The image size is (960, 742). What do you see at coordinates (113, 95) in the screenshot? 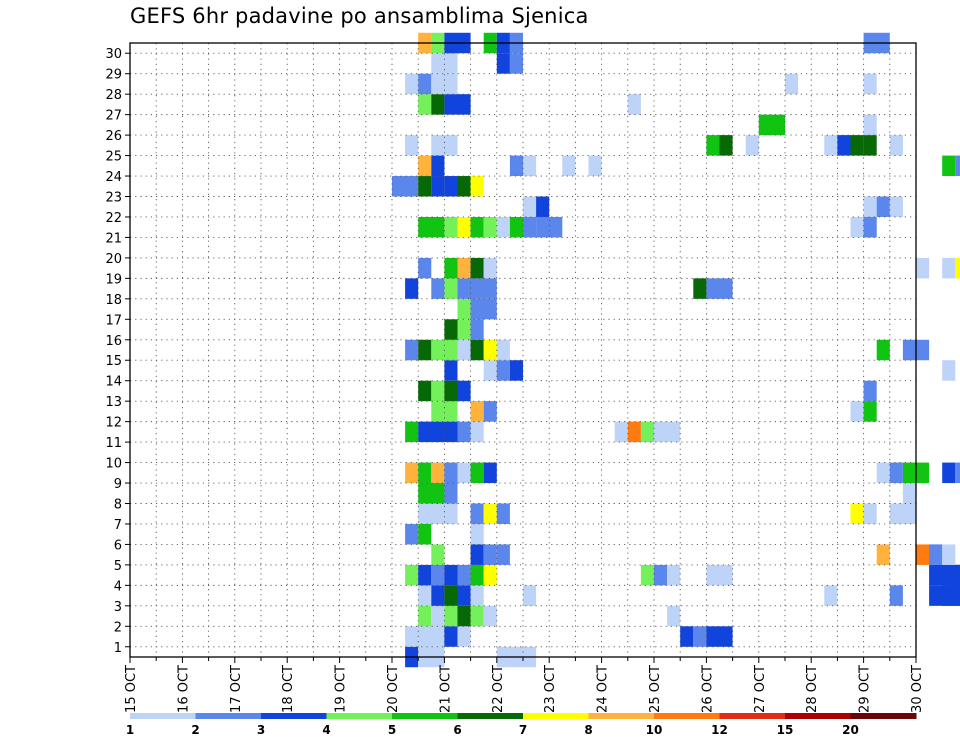
I see `y-tick-label: 28` at bounding box center [113, 95].